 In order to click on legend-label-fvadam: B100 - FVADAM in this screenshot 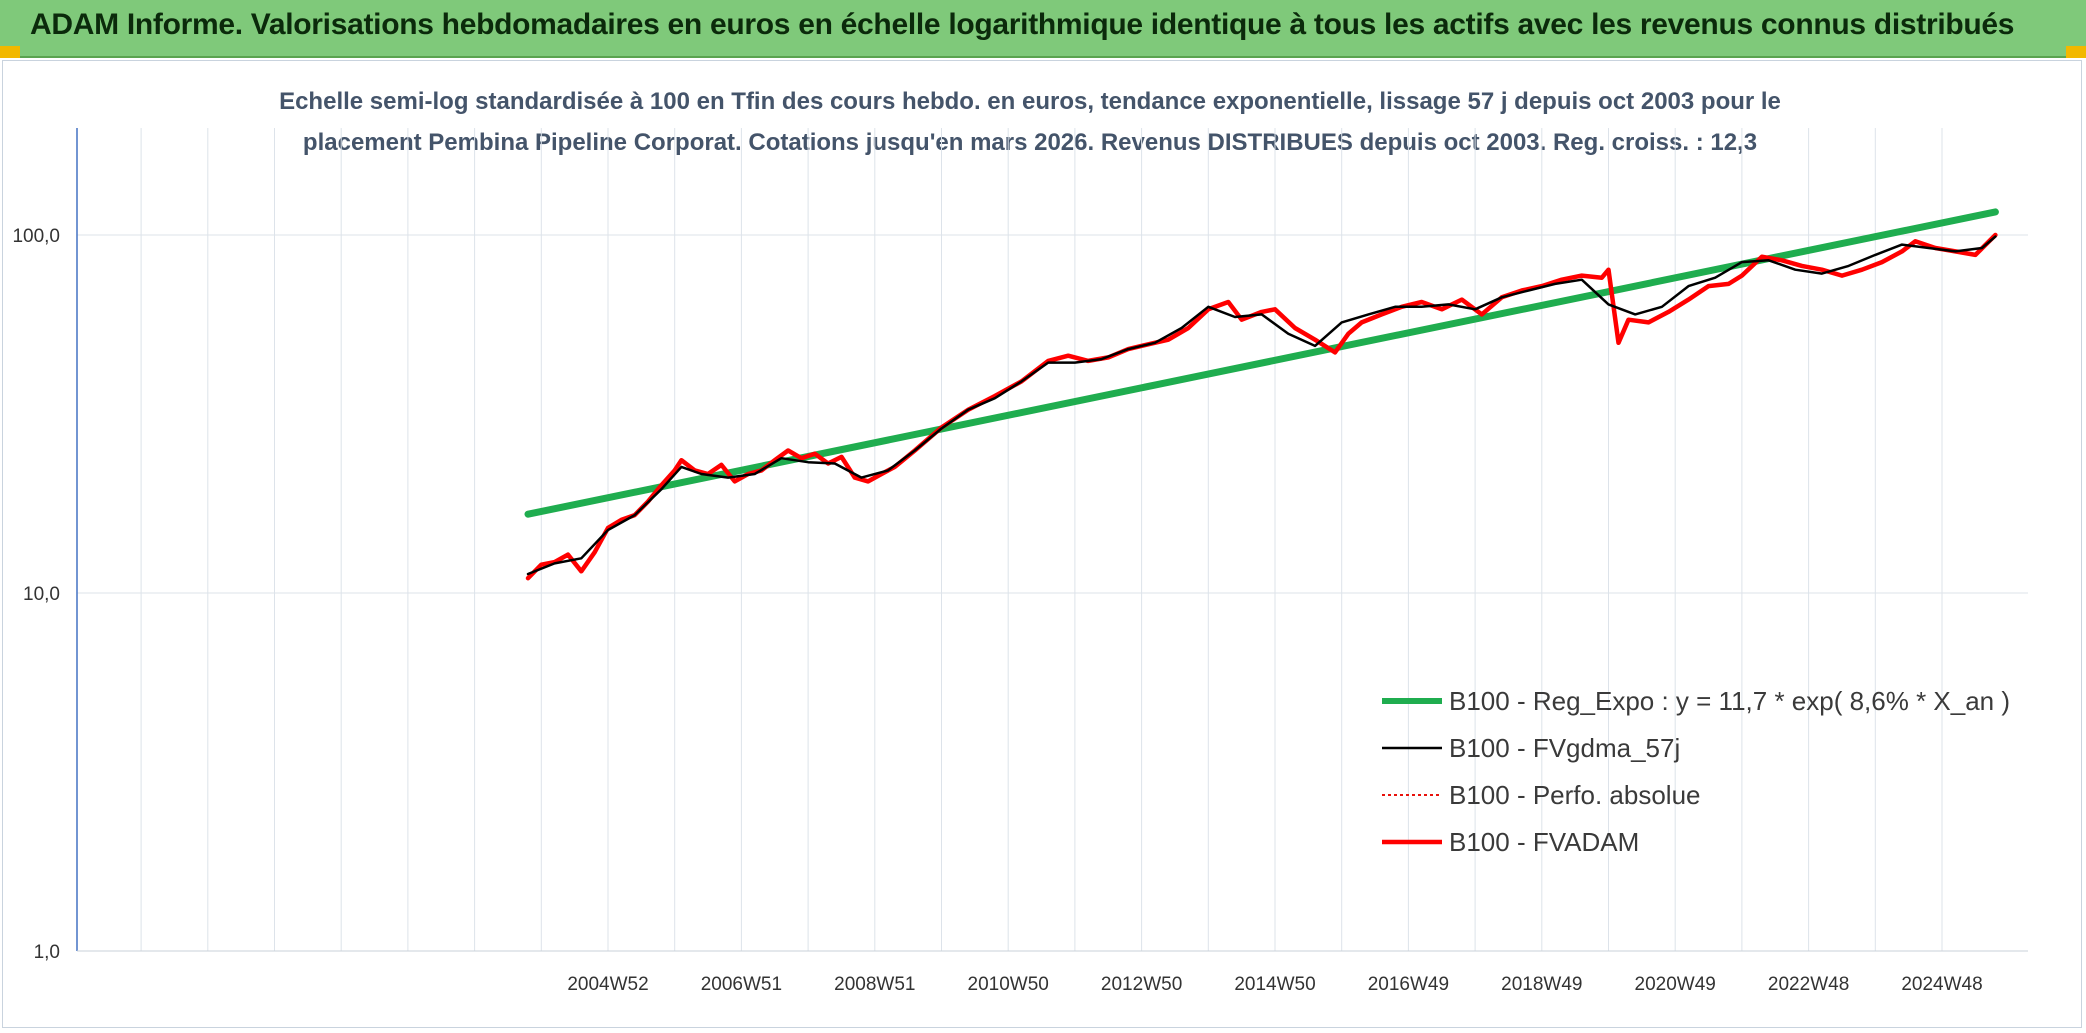, I will do `click(1544, 842)`.